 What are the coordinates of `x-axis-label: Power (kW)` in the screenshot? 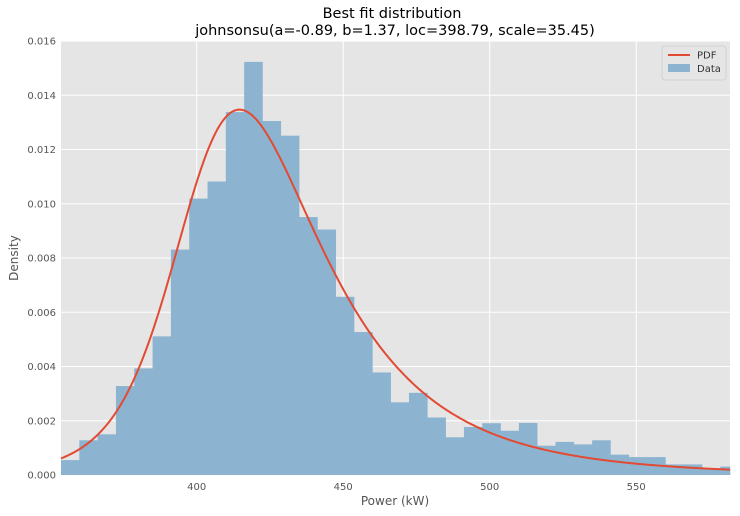 It's located at (395, 501).